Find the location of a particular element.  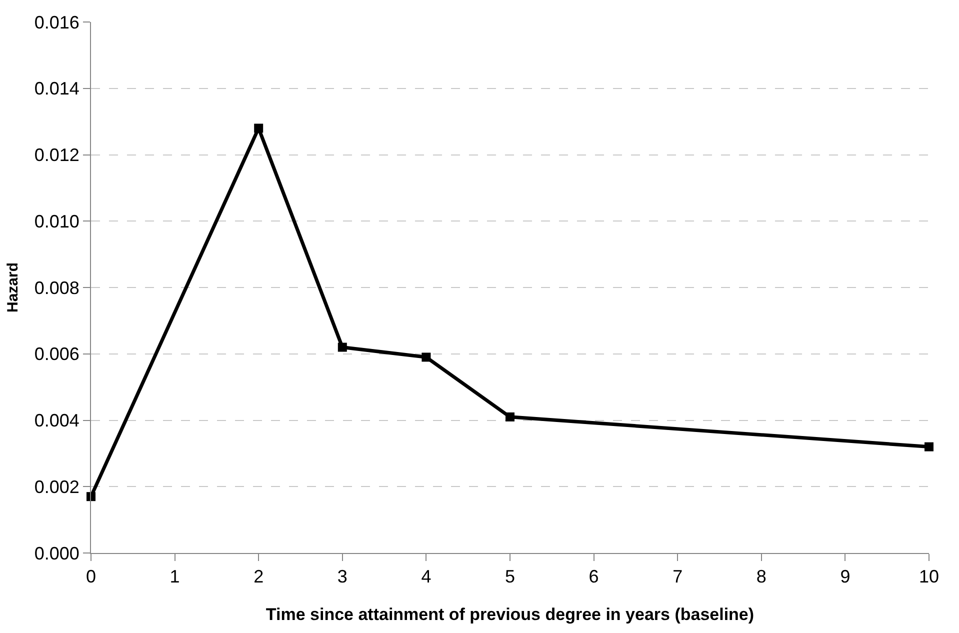

y-tick-label: 0.012 is located at coordinates (57, 155).